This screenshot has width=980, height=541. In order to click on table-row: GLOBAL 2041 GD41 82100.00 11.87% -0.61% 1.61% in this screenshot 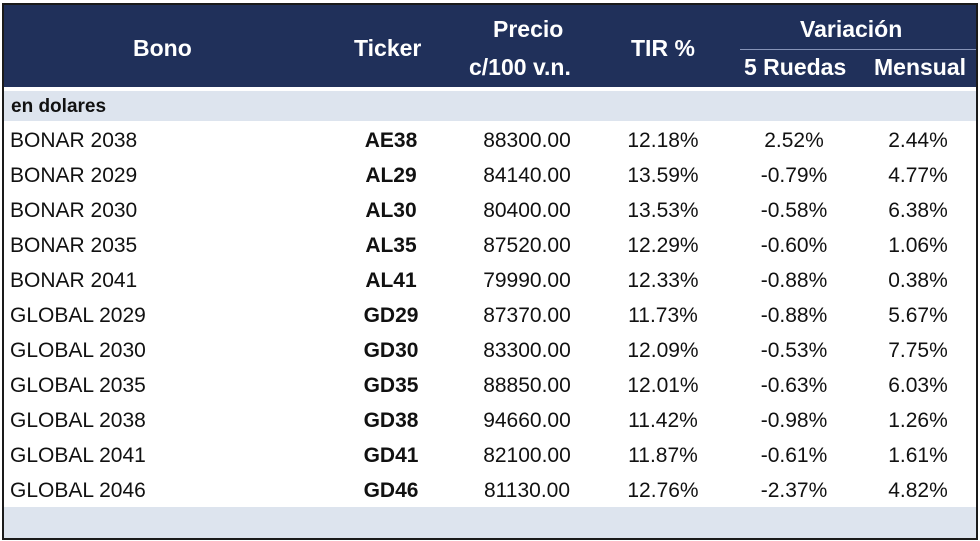, I will do `click(490, 455)`.